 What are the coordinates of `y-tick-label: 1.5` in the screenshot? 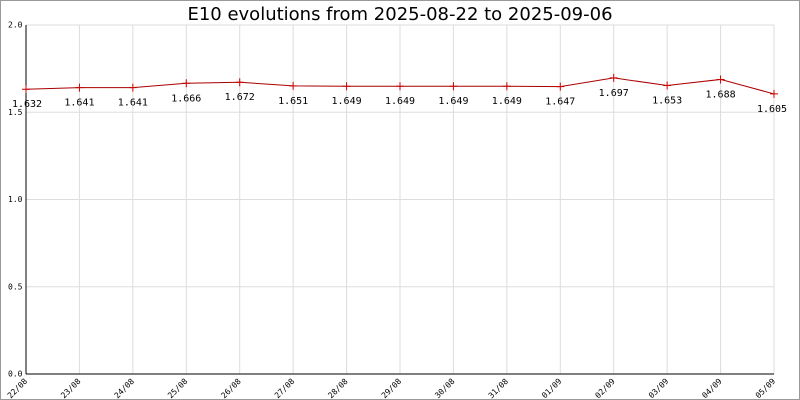 It's located at (15, 112).